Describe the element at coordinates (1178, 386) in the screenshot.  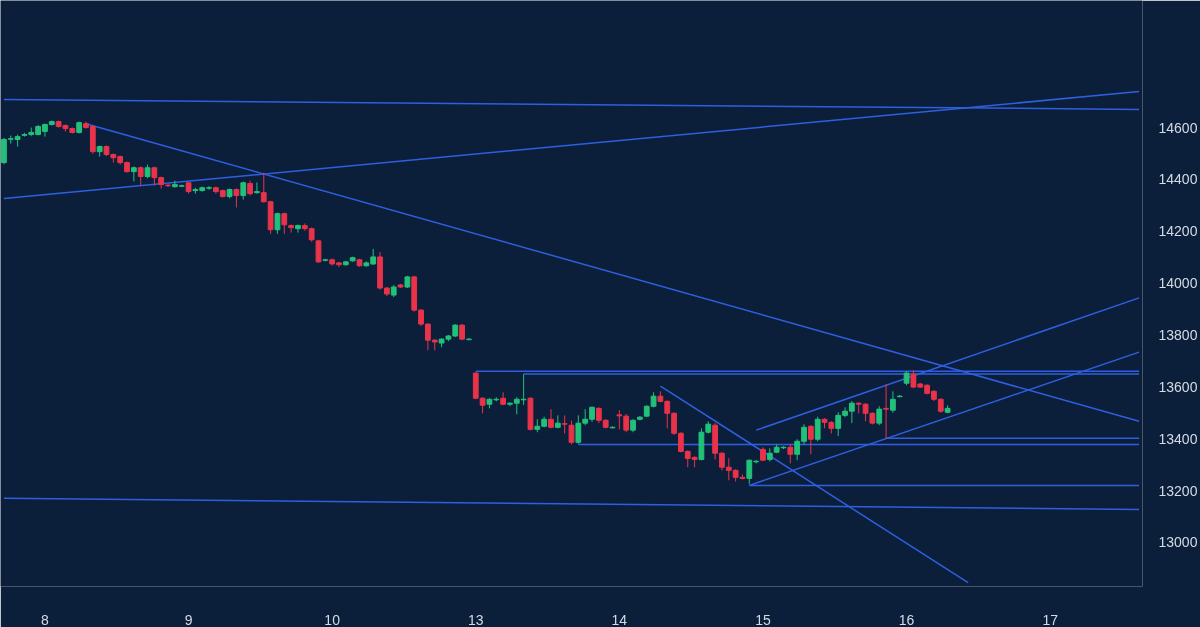
I see `y-tick-label: 13600` at that location.